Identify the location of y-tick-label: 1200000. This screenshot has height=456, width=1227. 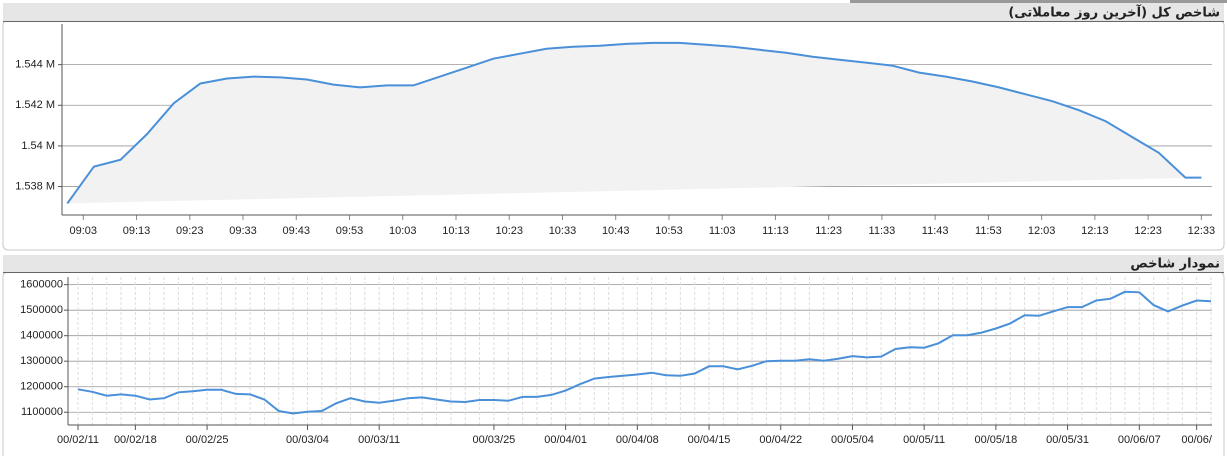
(41, 387).